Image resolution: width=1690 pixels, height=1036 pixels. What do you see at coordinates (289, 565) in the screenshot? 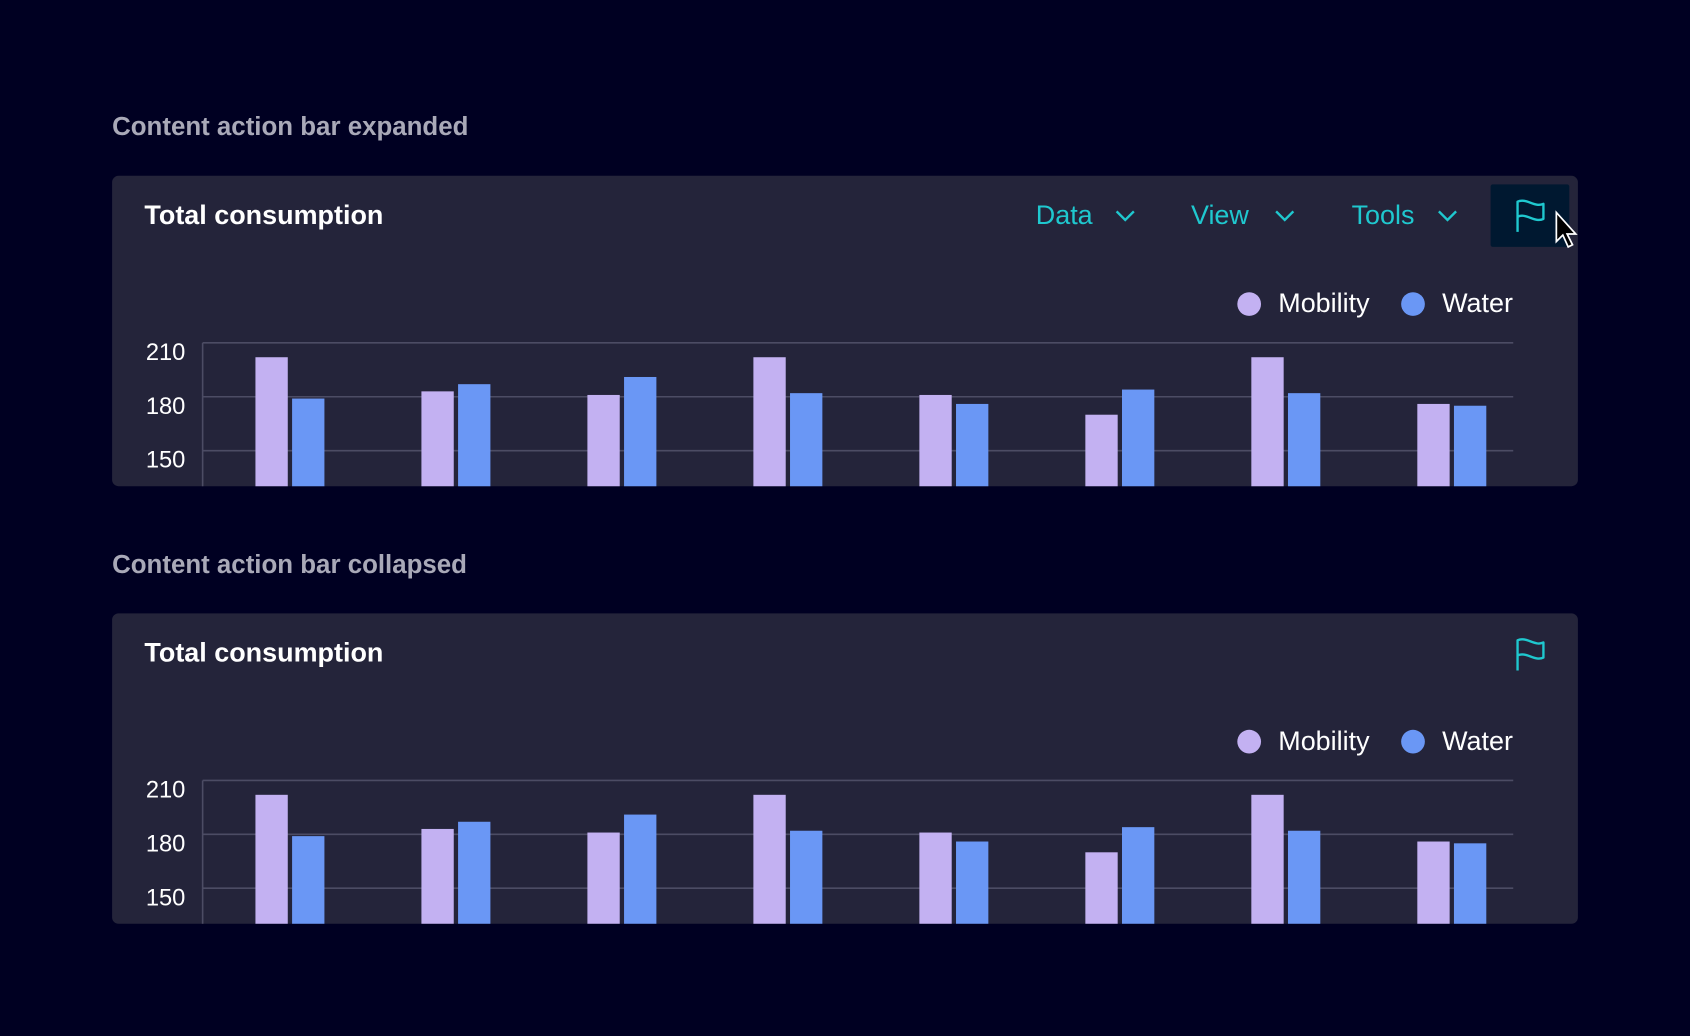
I see `section-heading: Content action bar collapsed` at bounding box center [289, 565].